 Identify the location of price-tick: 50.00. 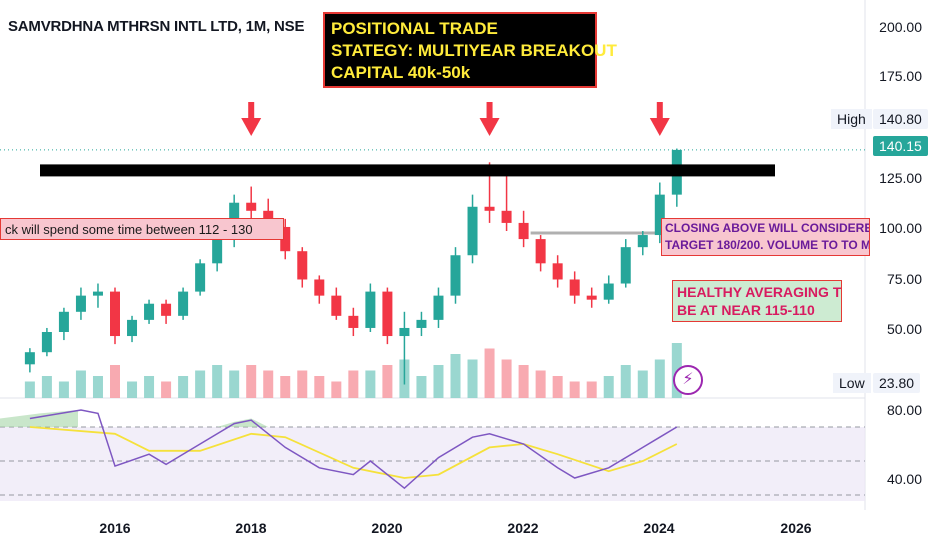
(904, 329).